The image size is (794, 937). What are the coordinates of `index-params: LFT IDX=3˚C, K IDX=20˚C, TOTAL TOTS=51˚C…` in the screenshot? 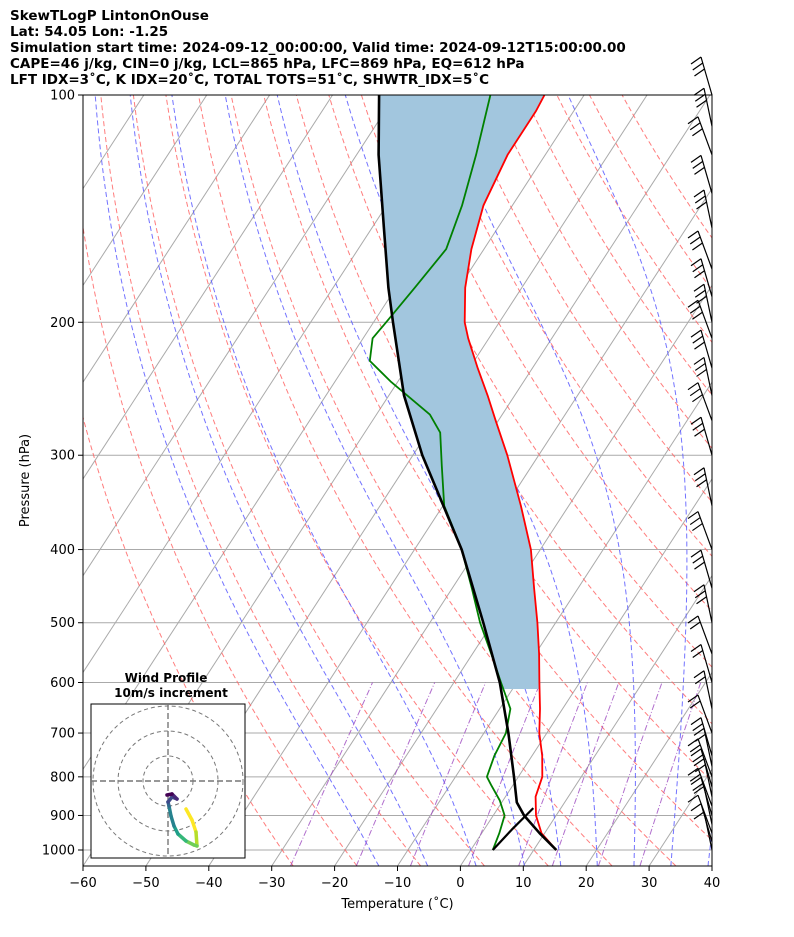 It's located at (250, 80).